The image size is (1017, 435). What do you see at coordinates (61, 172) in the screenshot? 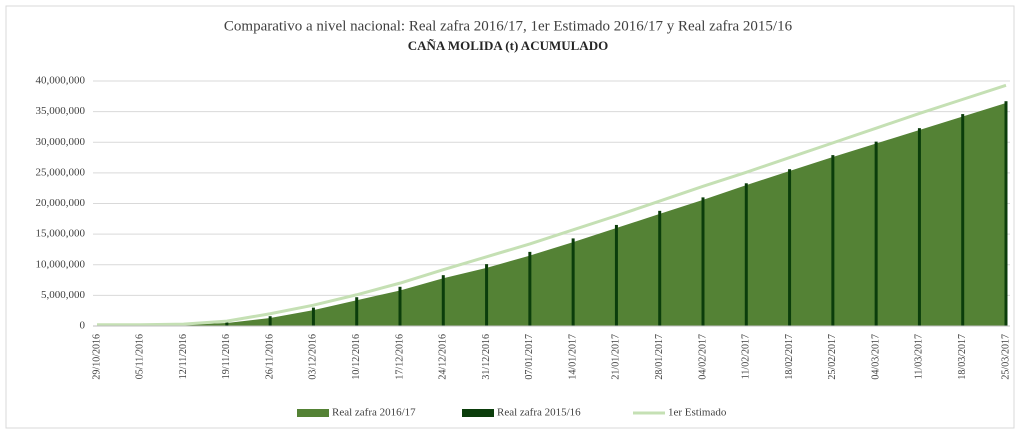
I see `y-tick-label: 25,000,000` at bounding box center [61, 172].